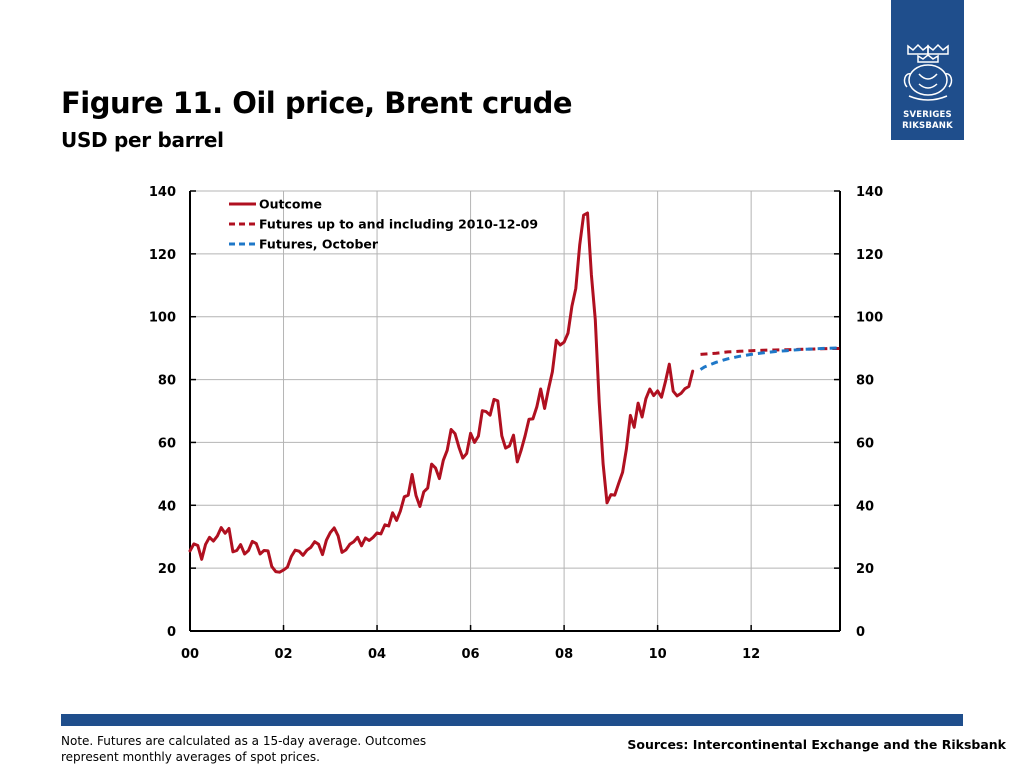 This screenshot has width=1024, height=768. I want to click on y-tick-label-left: 40, so click(167, 506).